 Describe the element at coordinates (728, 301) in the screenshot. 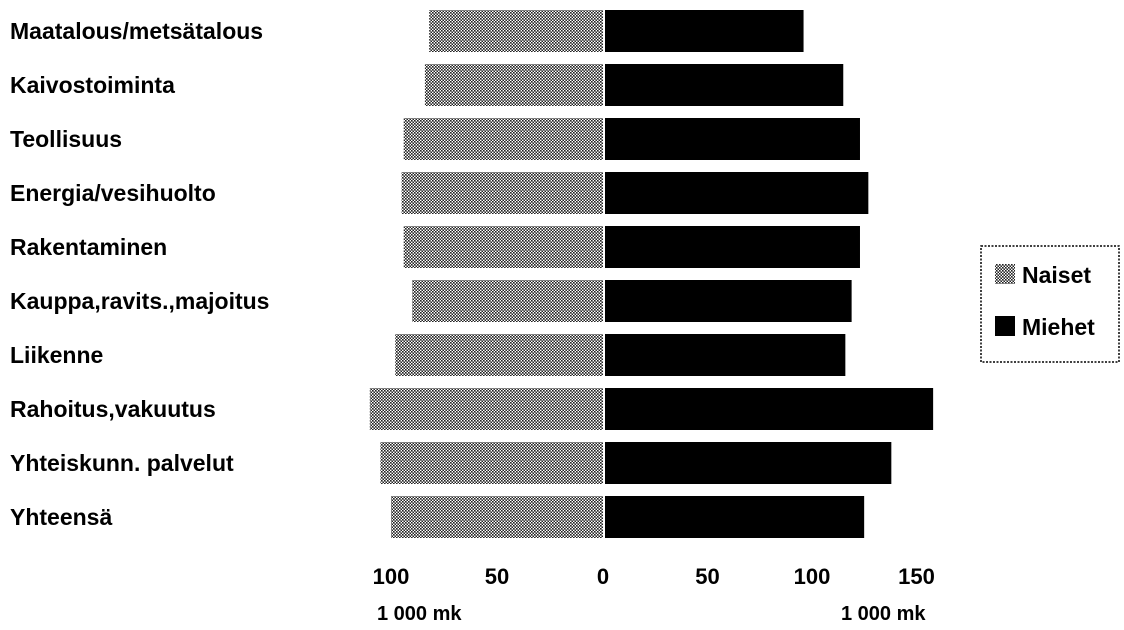

I see `bar-miehet-kauppa-ravits-majoitus` at that location.